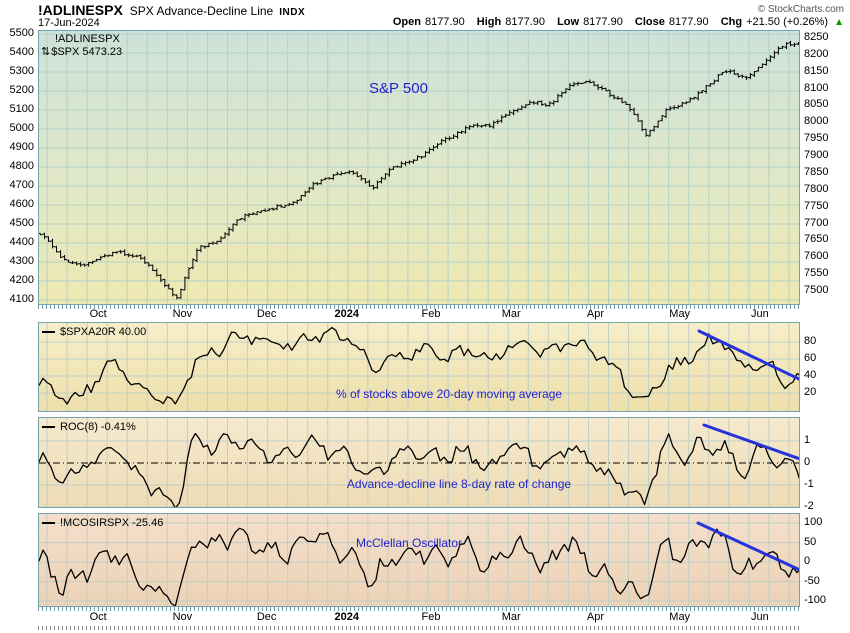 The width and height of the screenshot is (850, 633). Describe the element at coordinates (444, 22) in the screenshot. I see `open-value: 8177.90` at that location.